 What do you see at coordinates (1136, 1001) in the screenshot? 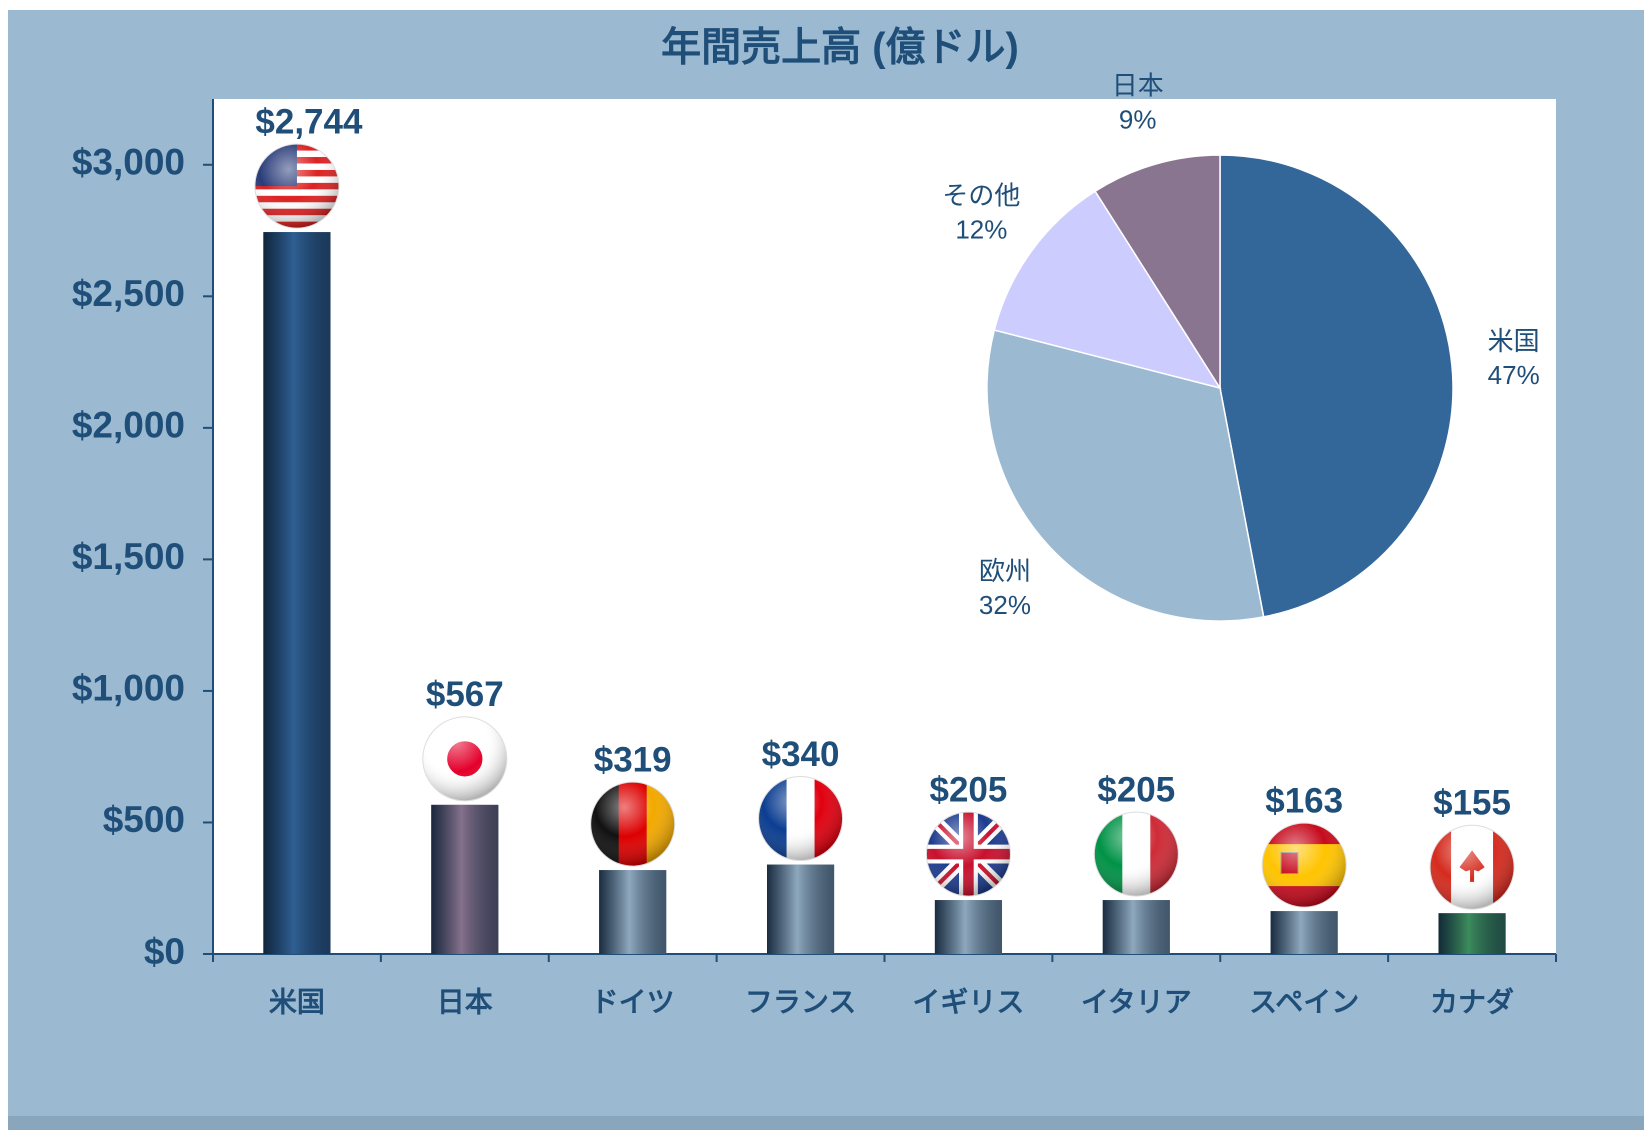
I see `x-tick-label: イタリア` at bounding box center [1136, 1001].